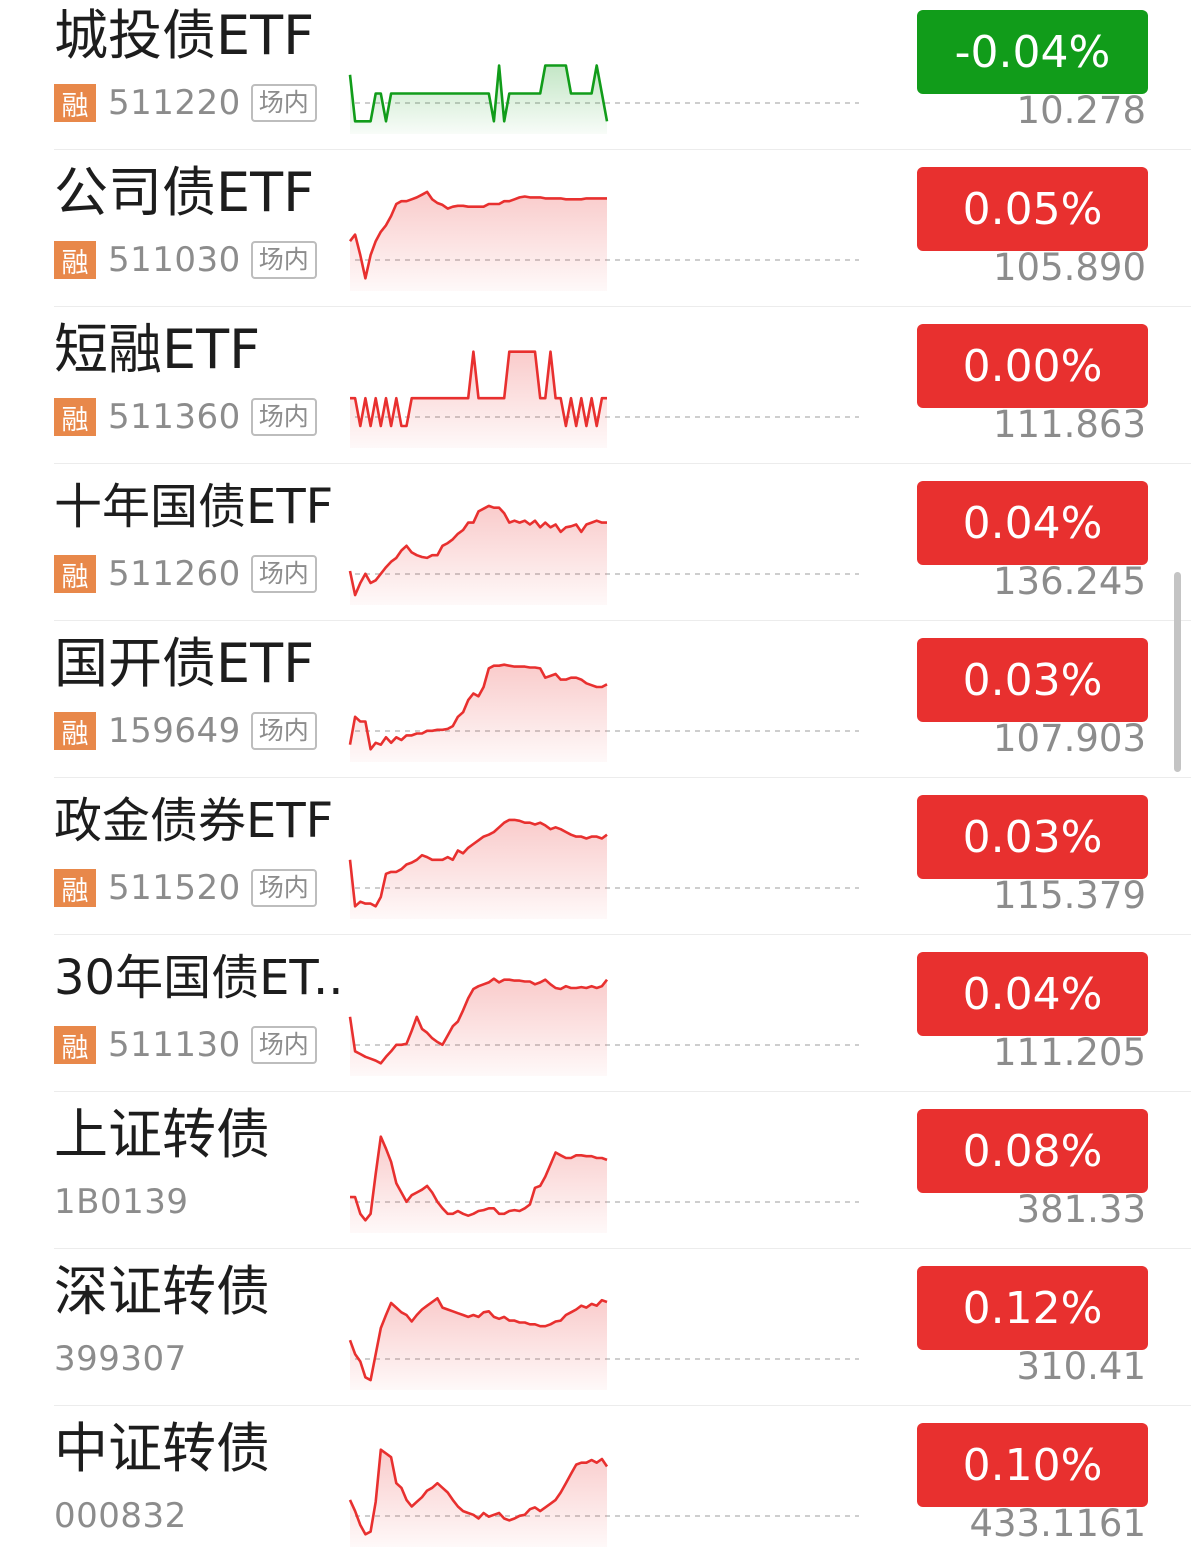 This screenshot has height=1563, width=1191. I want to click on list-item: 上证转债 1B0139 0.08% 381.33, so click(595, 1170).